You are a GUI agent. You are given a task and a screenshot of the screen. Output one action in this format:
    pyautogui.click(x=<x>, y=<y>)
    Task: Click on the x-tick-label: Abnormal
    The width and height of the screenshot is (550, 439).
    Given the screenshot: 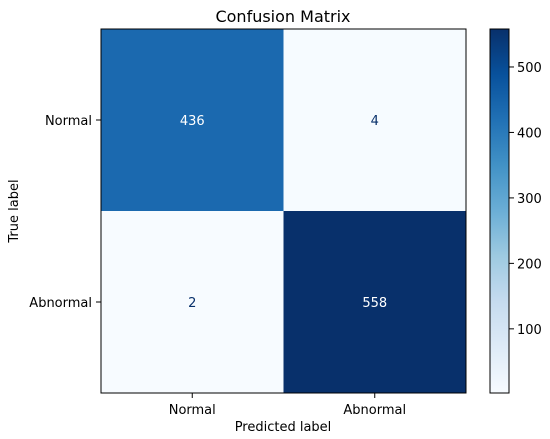 What is the action you would take?
    pyautogui.click(x=374, y=410)
    